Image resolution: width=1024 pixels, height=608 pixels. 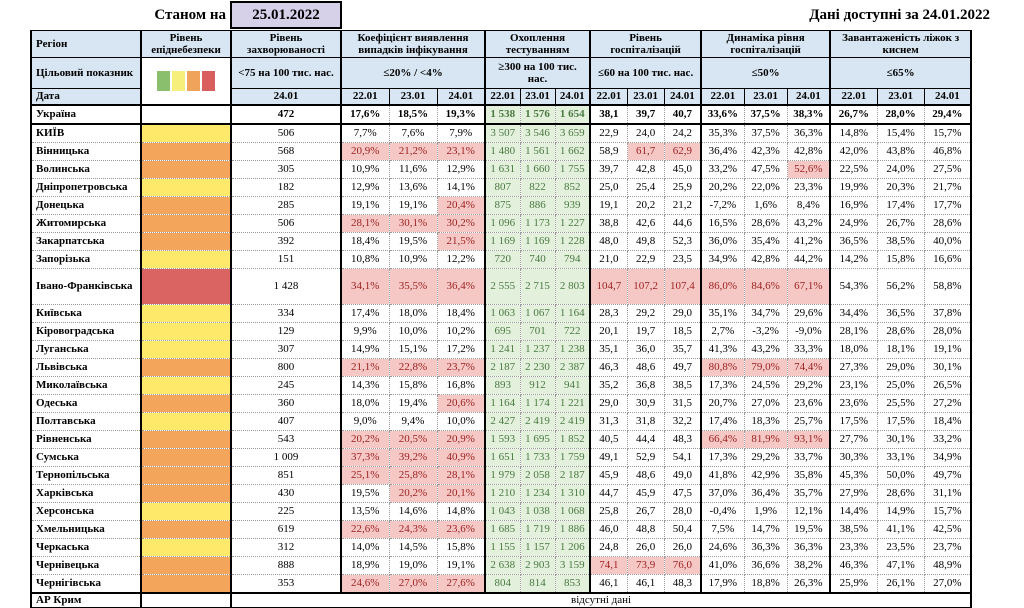 What do you see at coordinates (853, 114) in the screenshot?
I see `beds-value: 26,7%` at bounding box center [853, 114].